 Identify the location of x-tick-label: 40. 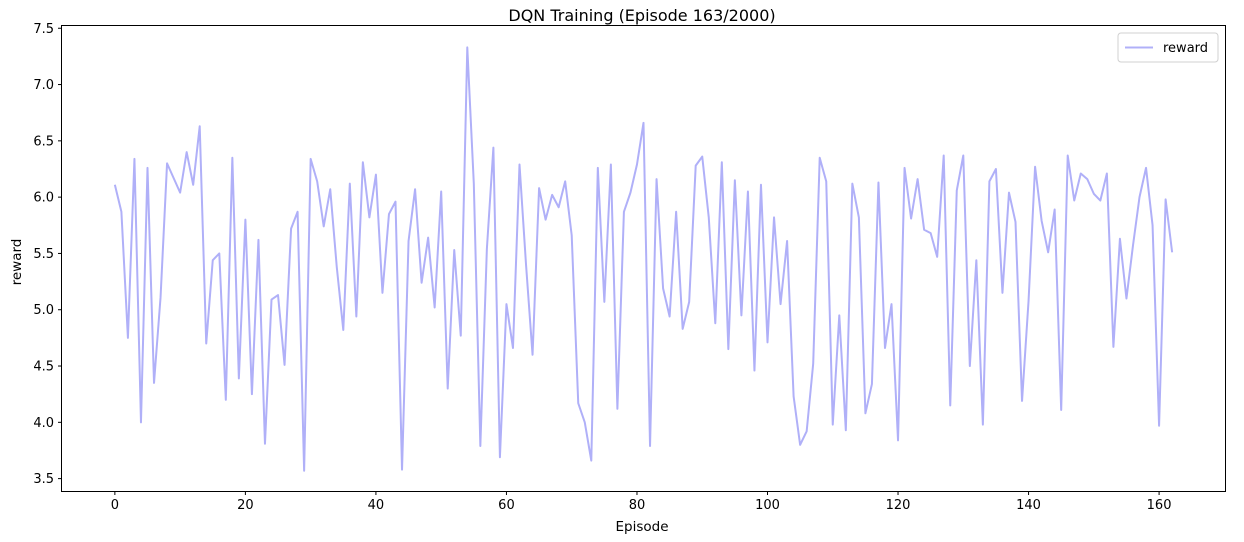
(376, 505).